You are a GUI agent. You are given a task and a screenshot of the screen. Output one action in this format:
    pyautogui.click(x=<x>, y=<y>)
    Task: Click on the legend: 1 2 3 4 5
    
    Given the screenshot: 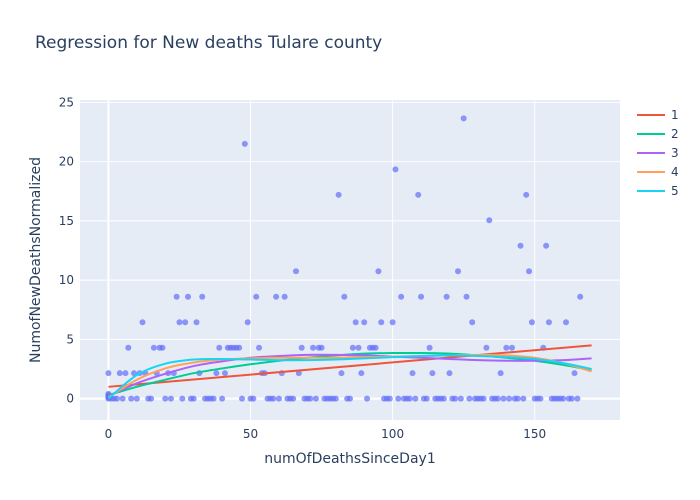 What is the action you would take?
    pyautogui.click(x=658, y=153)
    